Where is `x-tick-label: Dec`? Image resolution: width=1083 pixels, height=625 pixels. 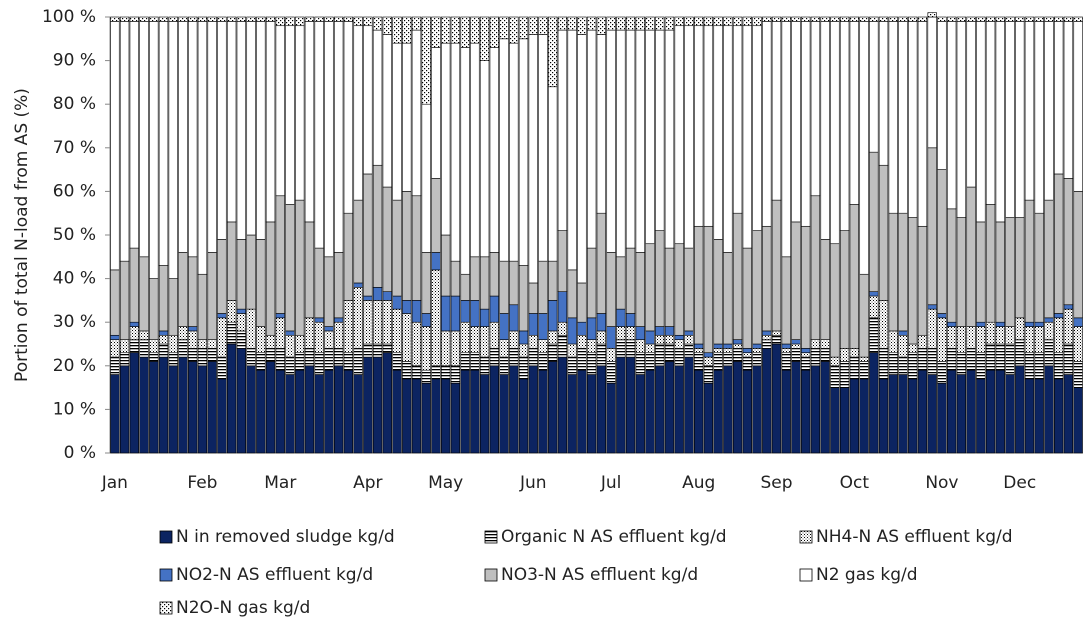 x-tick-label: Dec is located at coordinates (1019, 483).